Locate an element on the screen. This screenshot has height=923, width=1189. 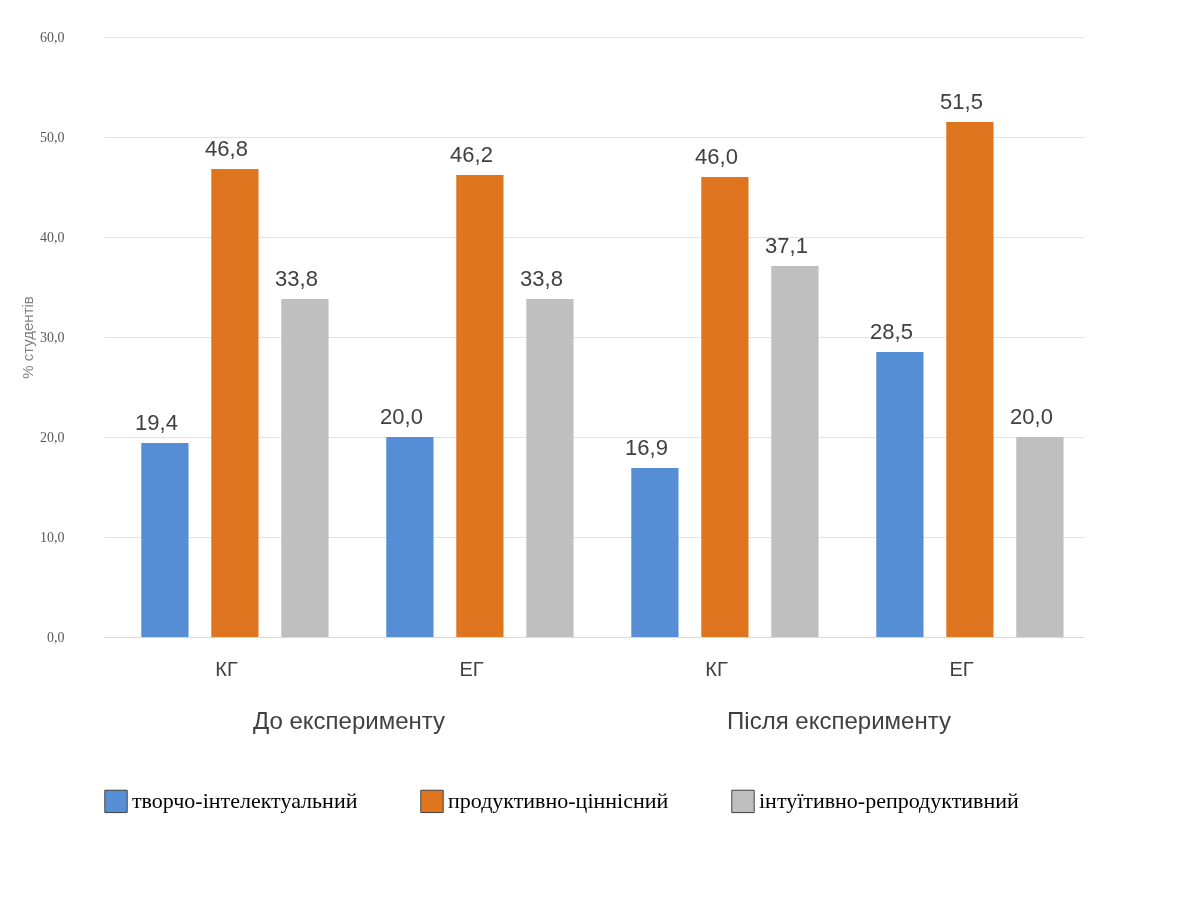
data-label: 37,1 is located at coordinates (786, 245).